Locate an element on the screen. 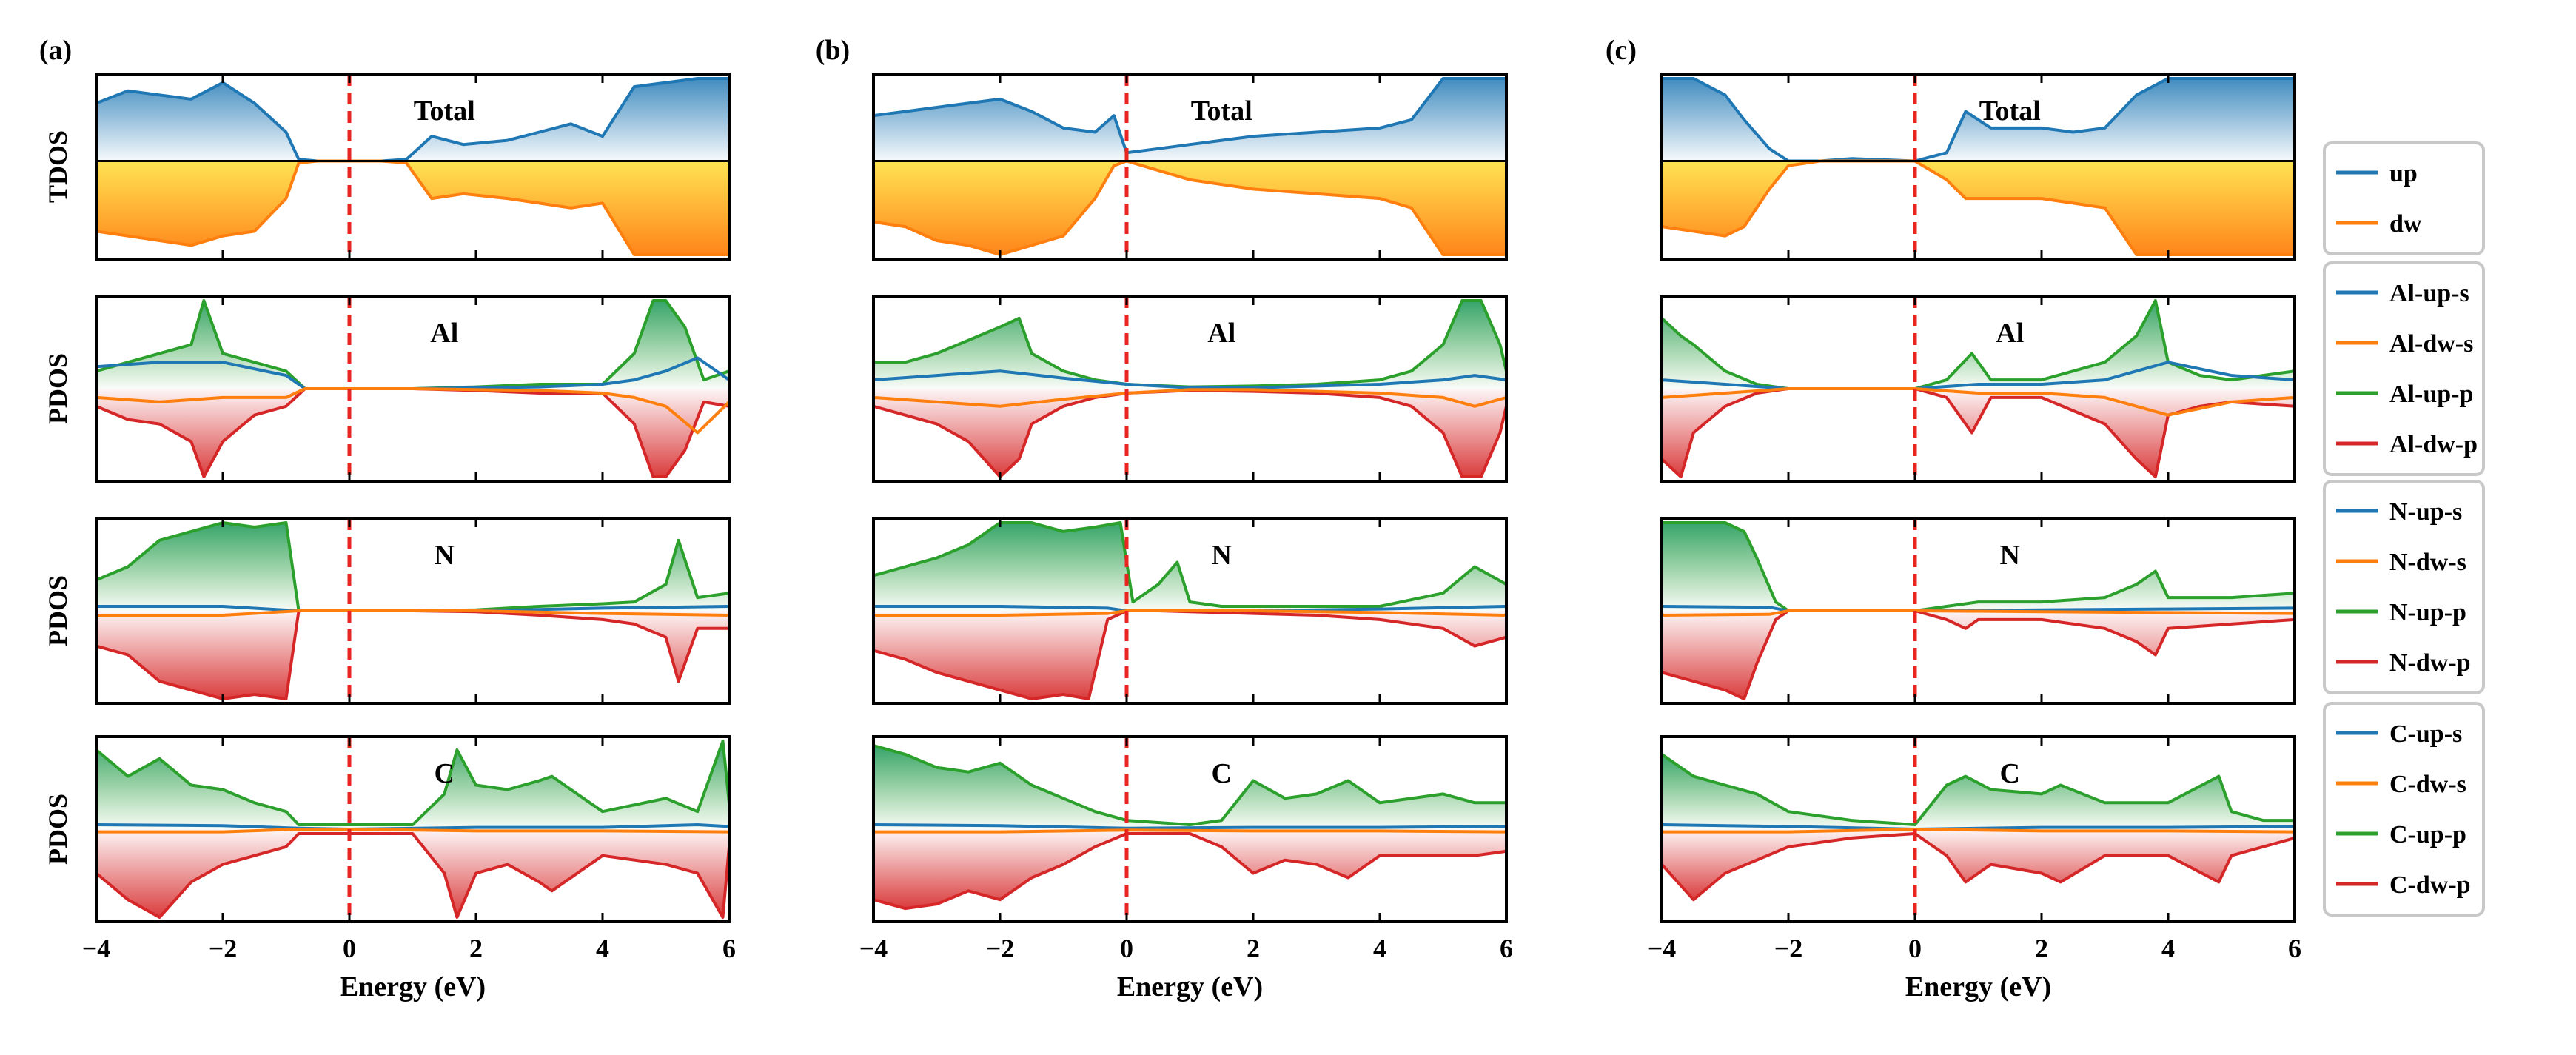  subplot-2-0: Total is located at coordinates (1978, 167).